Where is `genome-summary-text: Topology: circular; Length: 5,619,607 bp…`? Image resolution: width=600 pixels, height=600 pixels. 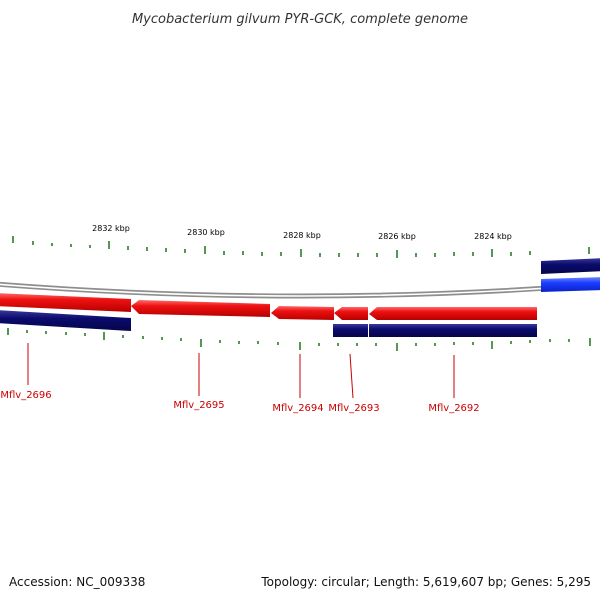
genome-summary-text: Topology: circular; Length: 5,619,607 bp… is located at coordinates (425, 582).